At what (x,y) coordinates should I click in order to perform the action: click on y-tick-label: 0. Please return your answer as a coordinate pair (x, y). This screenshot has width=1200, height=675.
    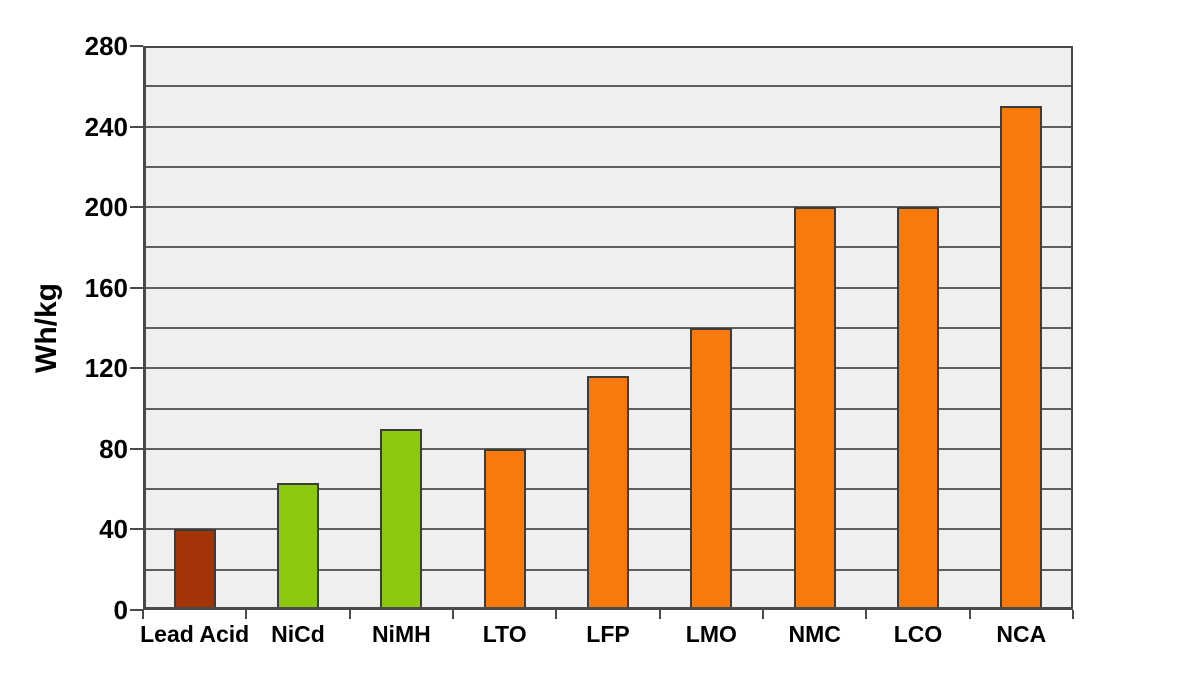
    Looking at the image, I should click on (120, 610).